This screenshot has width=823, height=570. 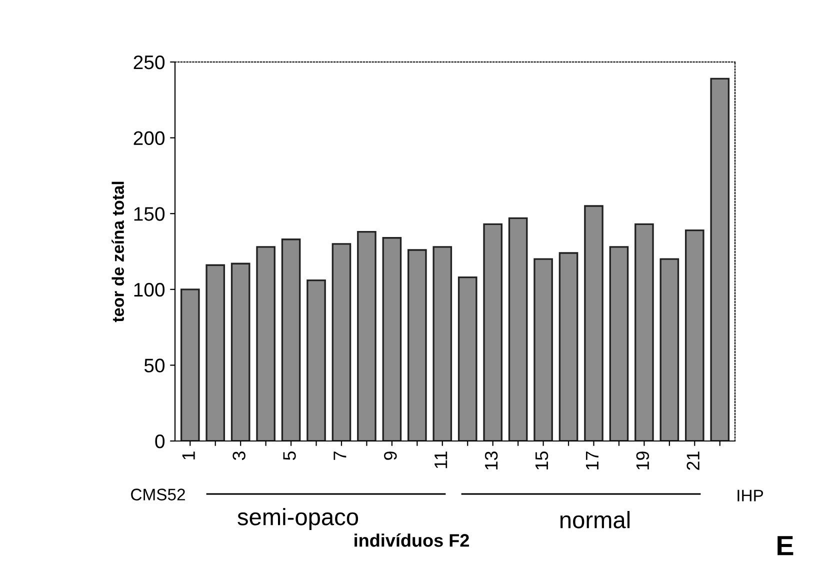 What do you see at coordinates (595, 519) in the screenshot?
I see `text: normal` at bounding box center [595, 519].